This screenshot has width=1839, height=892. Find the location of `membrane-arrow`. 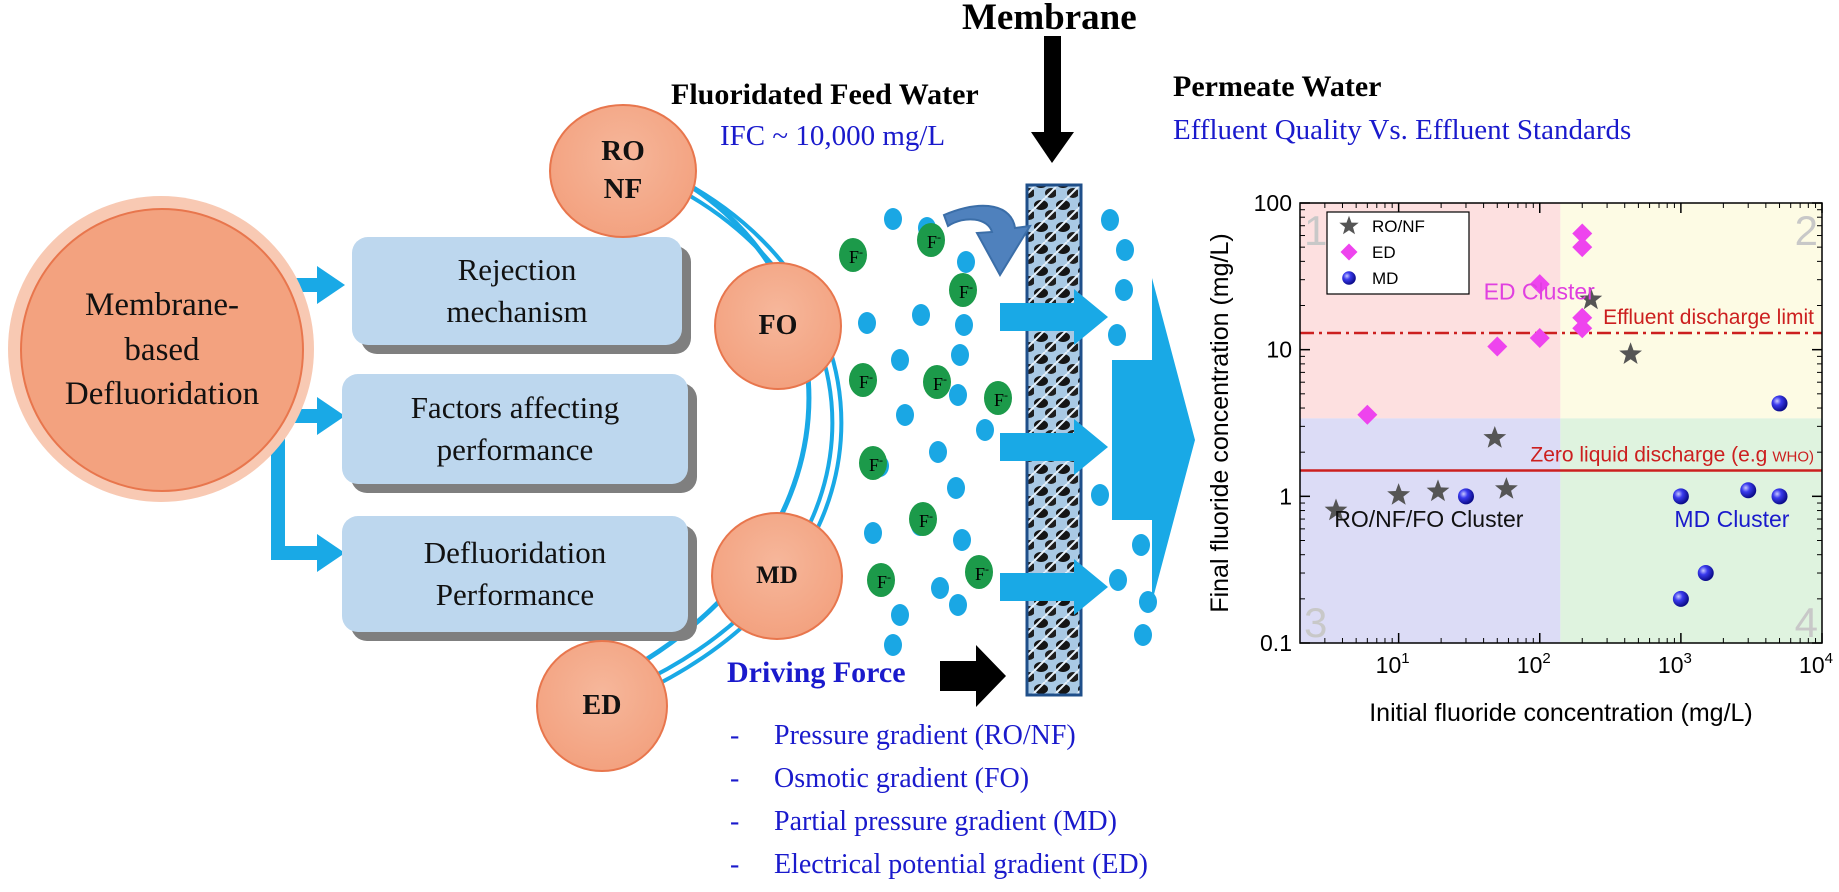

membrane-arrow is located at coordinates (1052, 99).